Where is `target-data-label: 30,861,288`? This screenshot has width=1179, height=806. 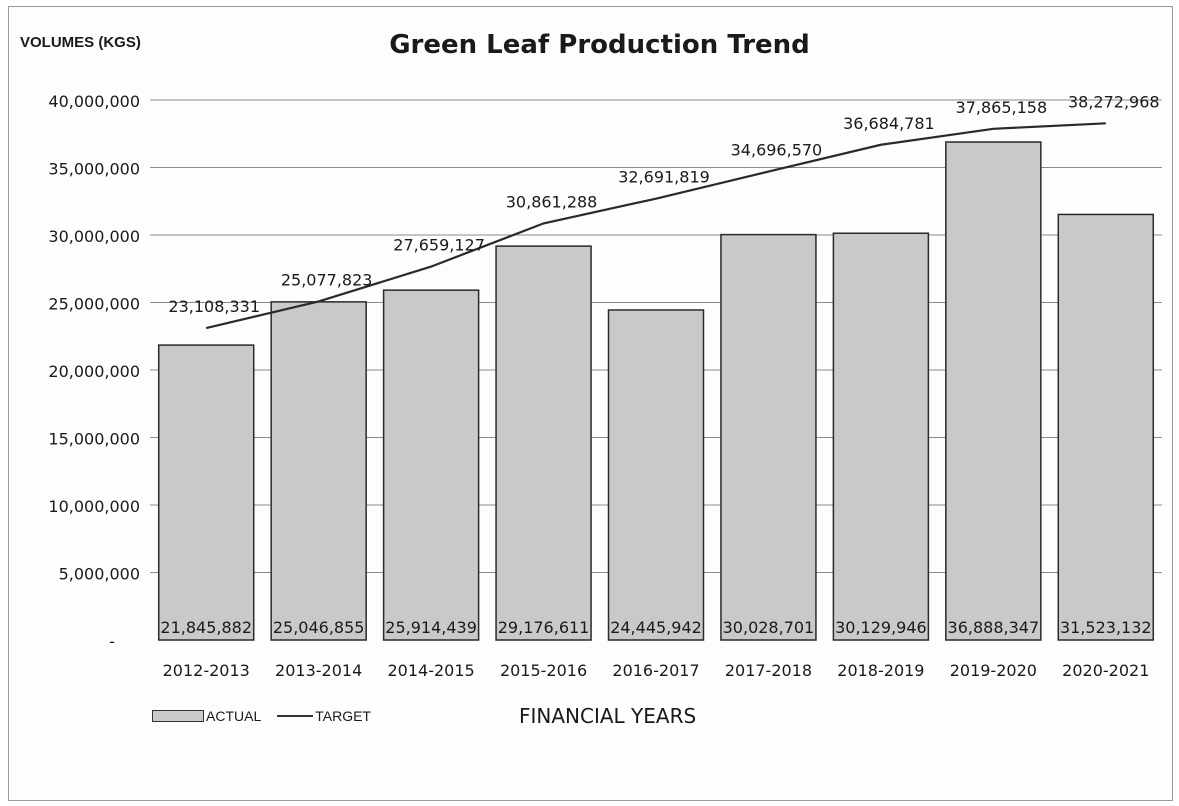 target-data-label: 30,861,288 is located at coordinates (552, 201).